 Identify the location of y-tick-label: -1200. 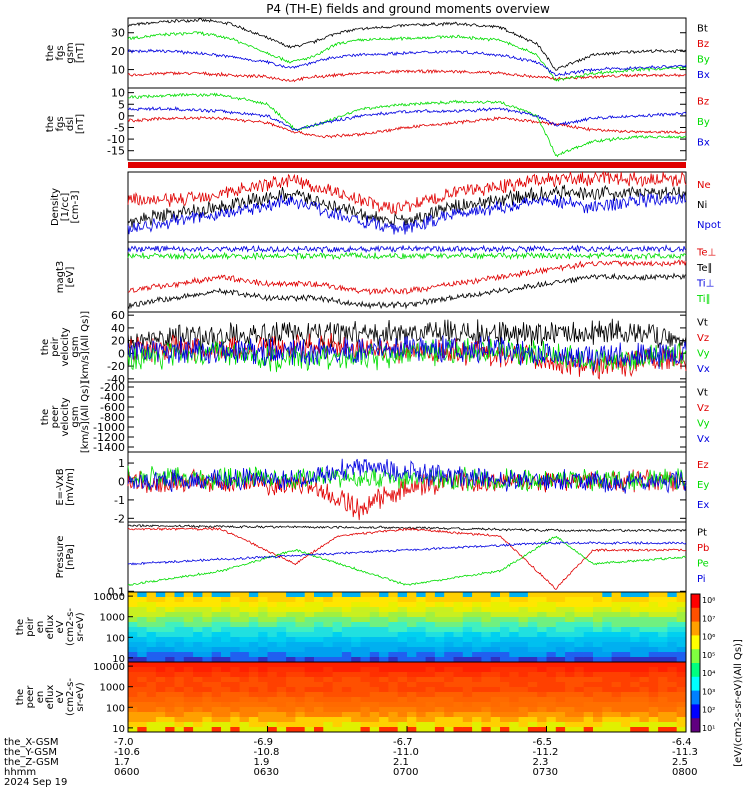
(109, 437).